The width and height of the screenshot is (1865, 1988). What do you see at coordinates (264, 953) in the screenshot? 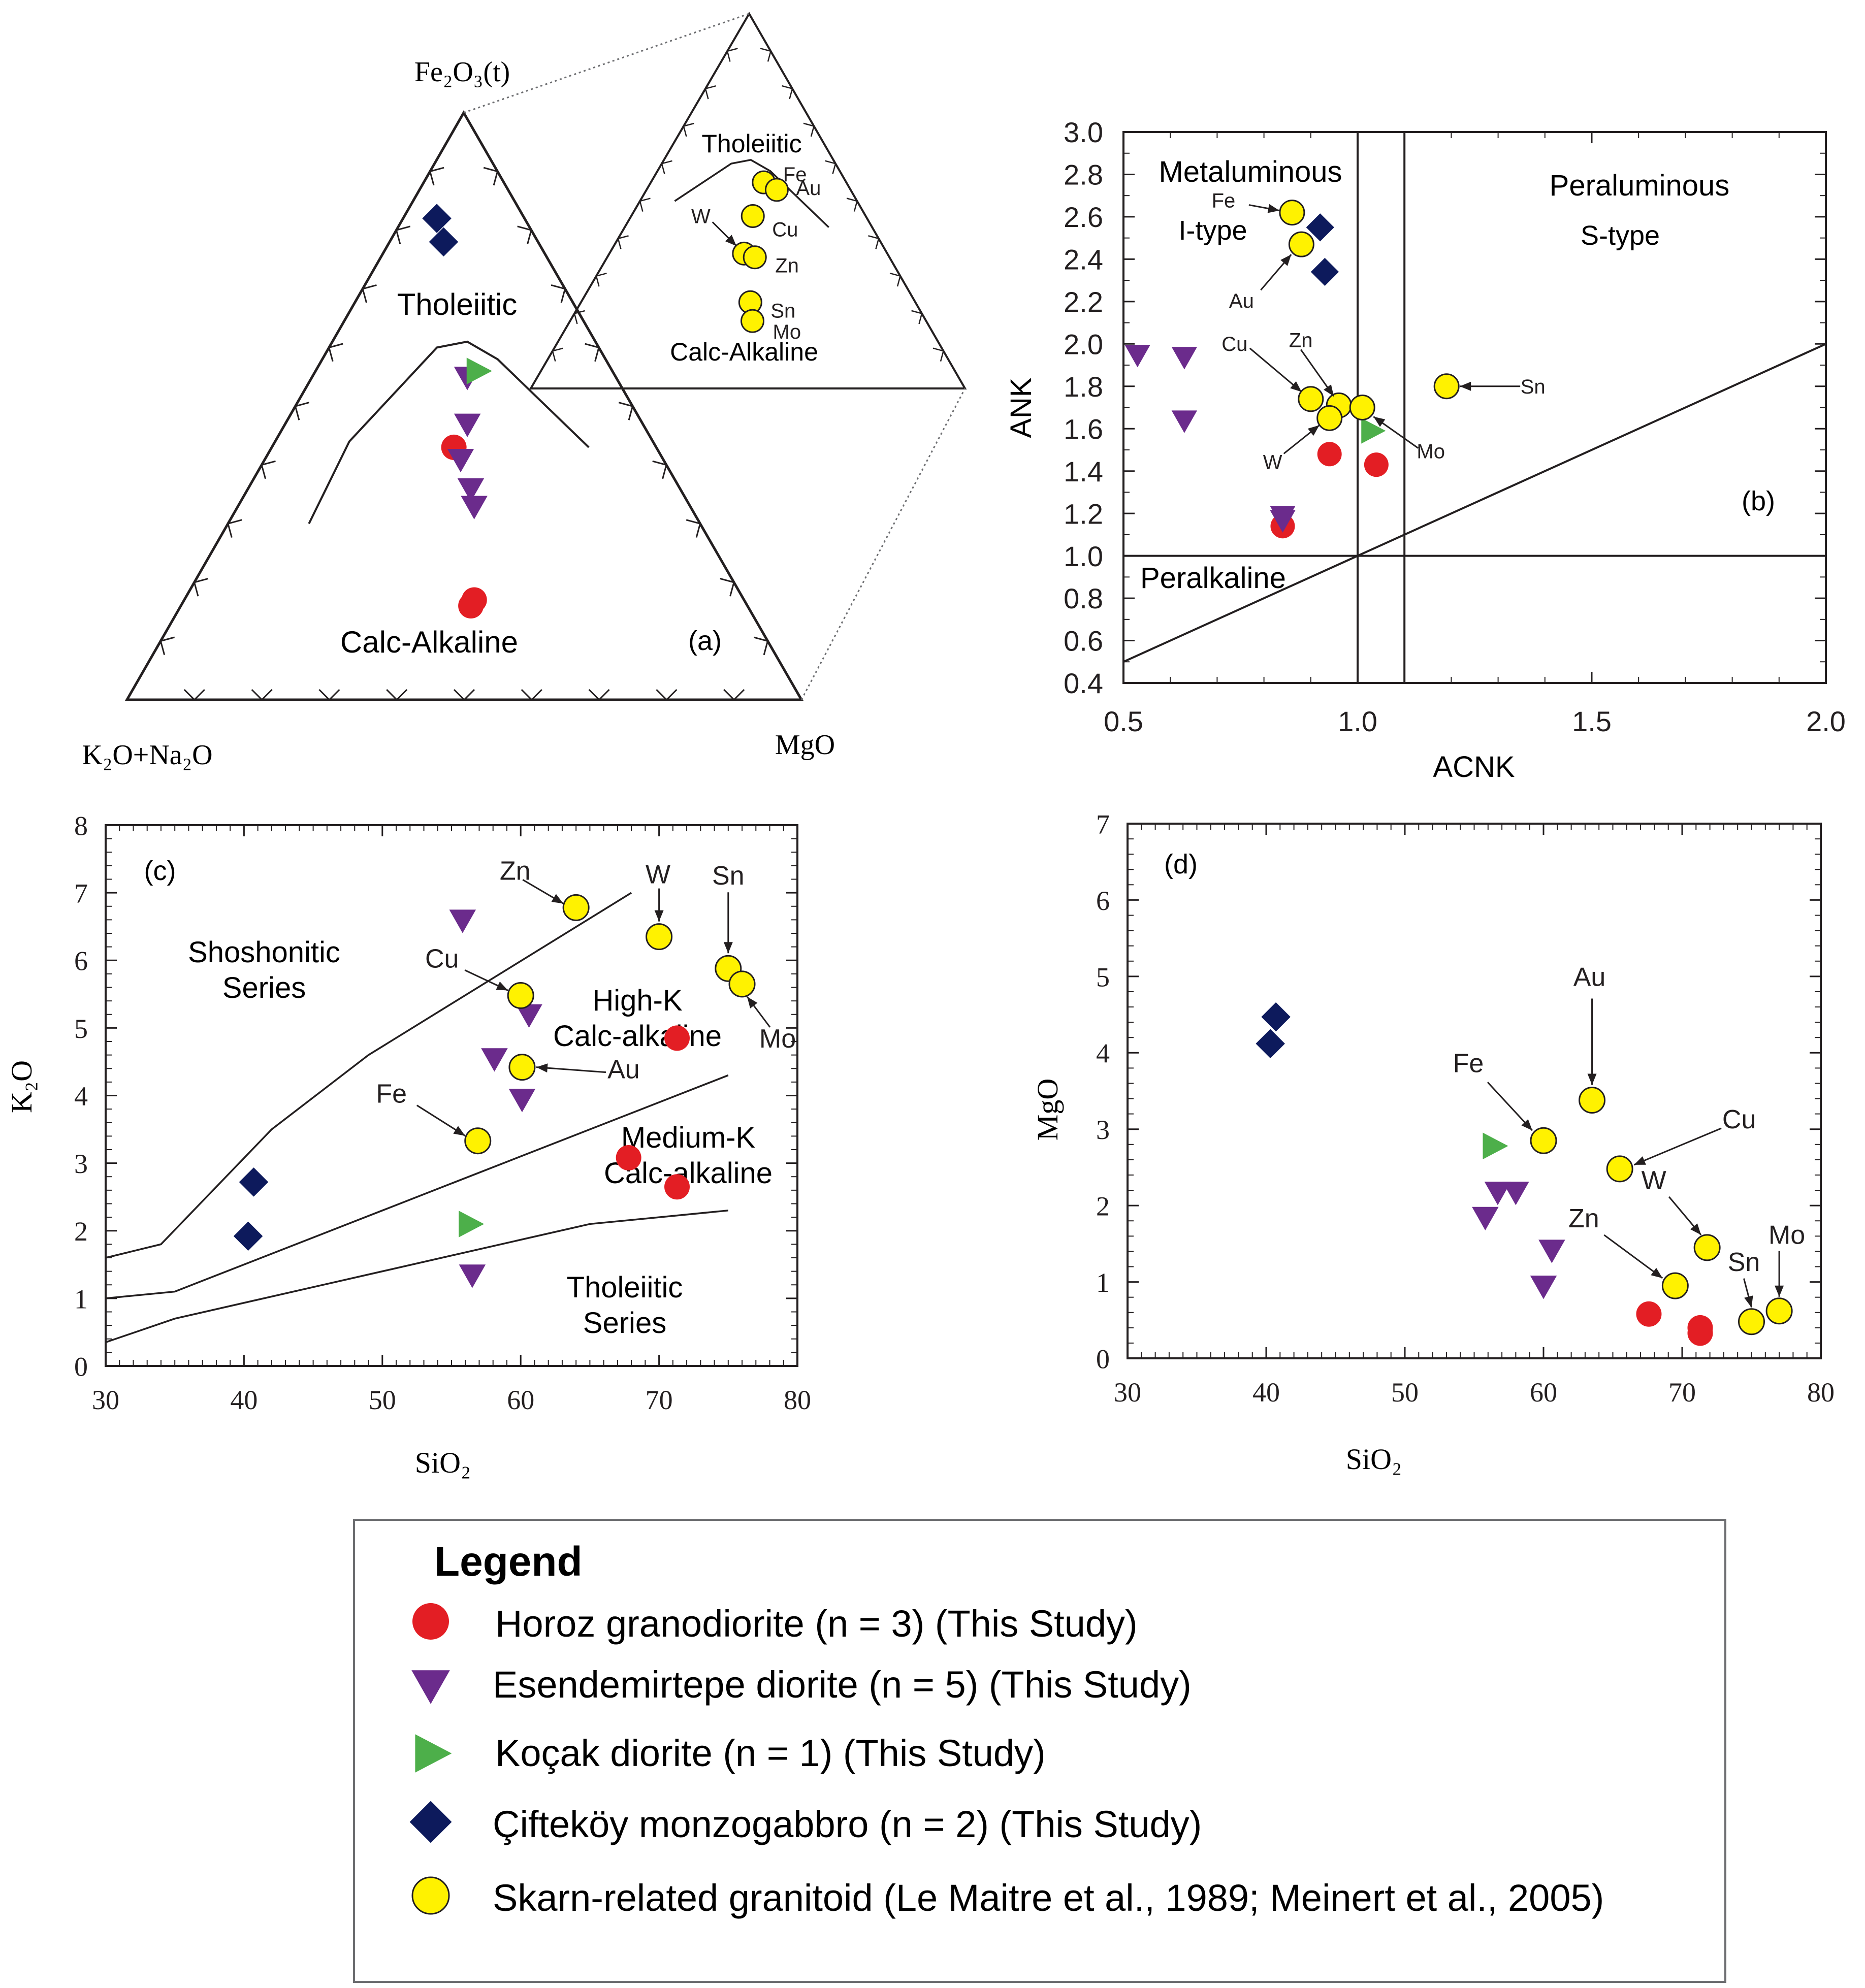
I see `field-label-shoshonitic: Shoshonitic` at bounding box center [264, 953].